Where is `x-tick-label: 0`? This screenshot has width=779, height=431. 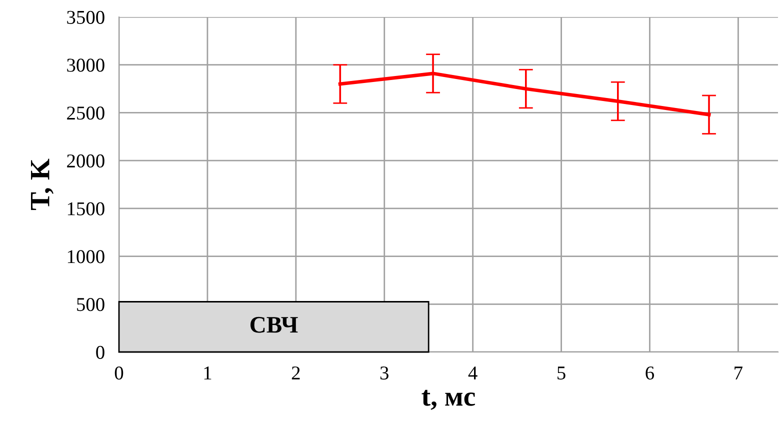 x-tick-label: 0 is located at coordinates (119, 373).